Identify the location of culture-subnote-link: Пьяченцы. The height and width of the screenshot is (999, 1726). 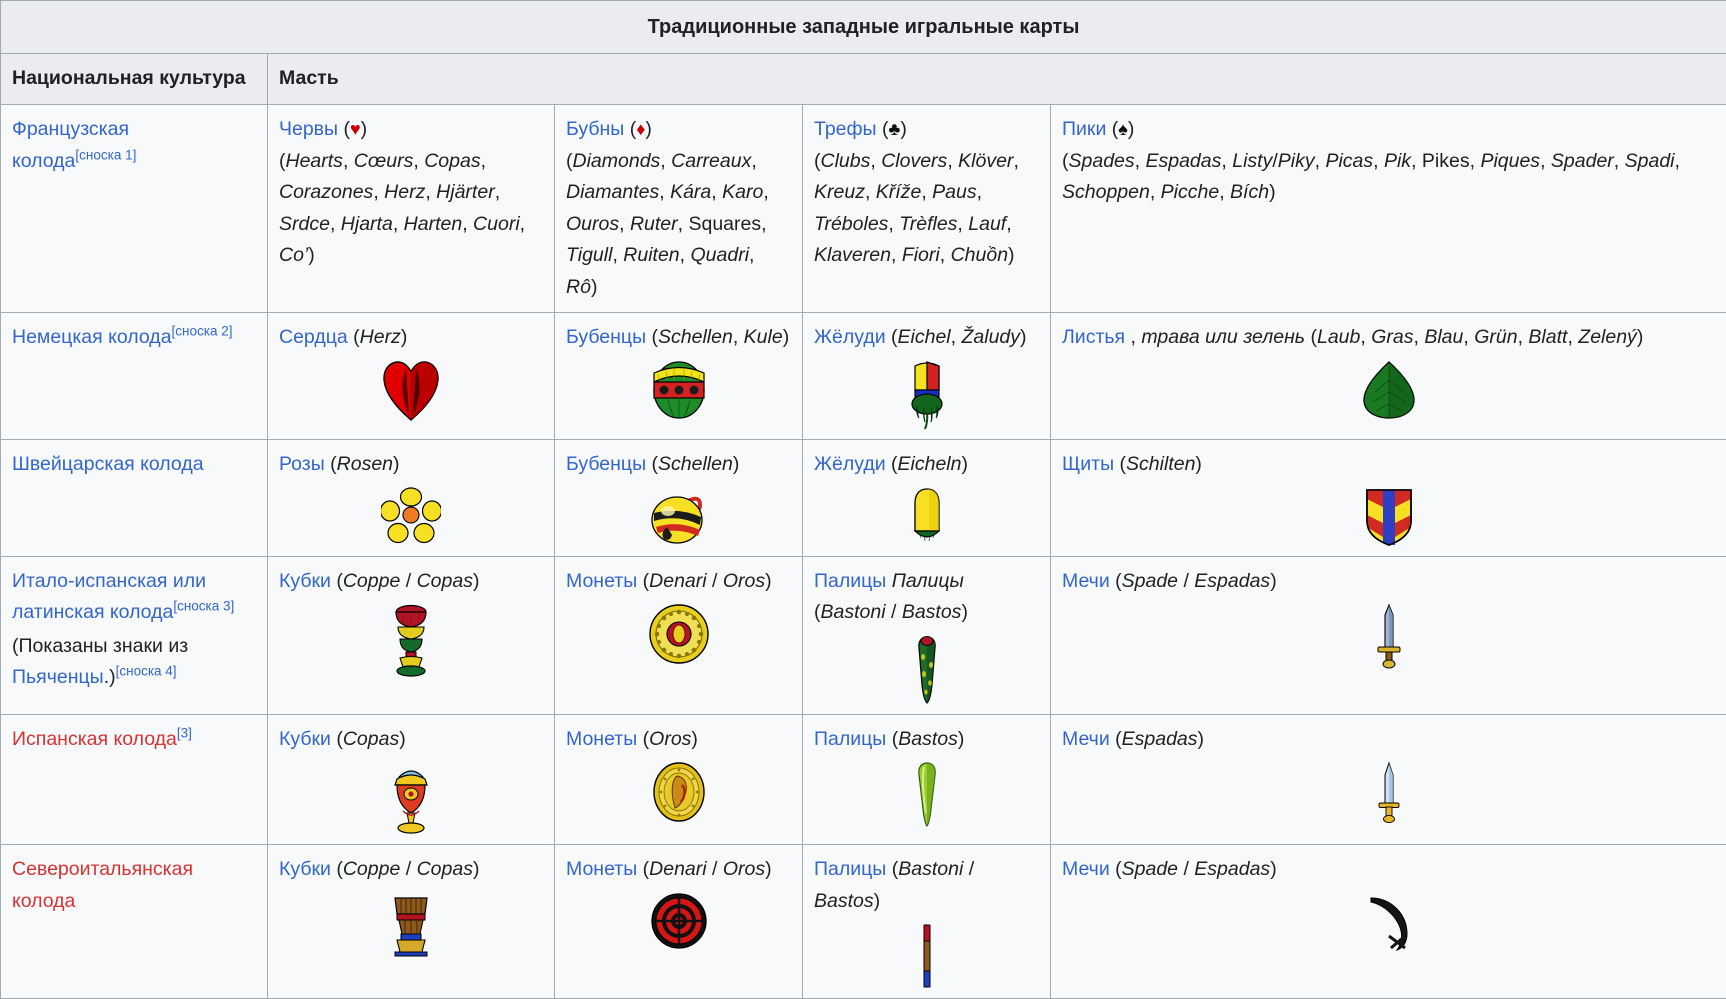
(58, 677).